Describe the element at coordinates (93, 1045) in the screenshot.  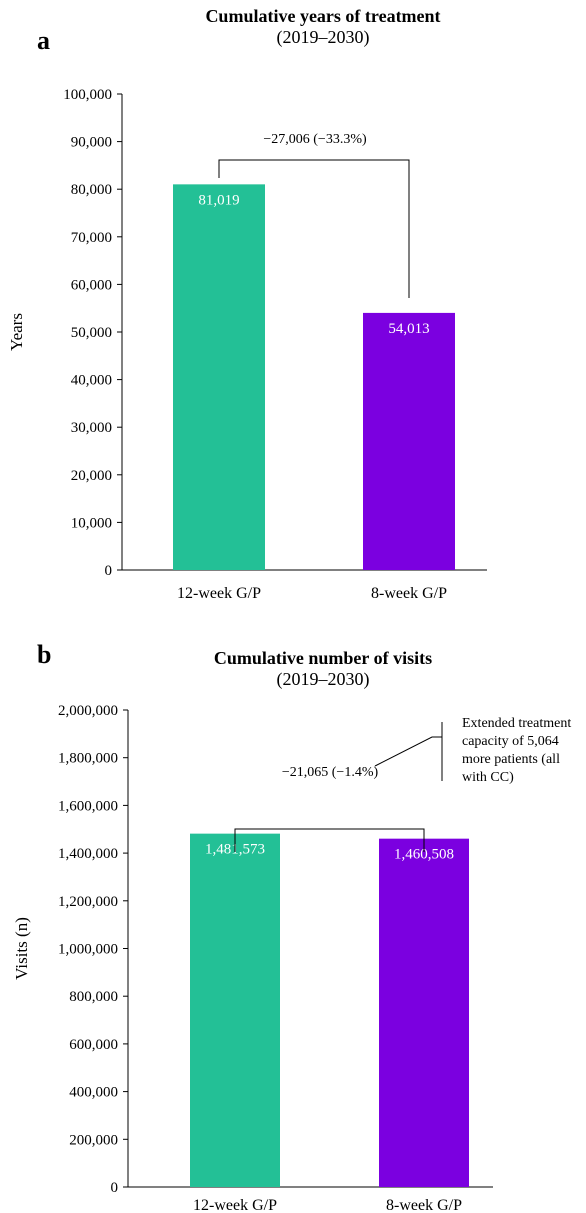
I see `chart-b-y-tick-label: 600,000` at that location.